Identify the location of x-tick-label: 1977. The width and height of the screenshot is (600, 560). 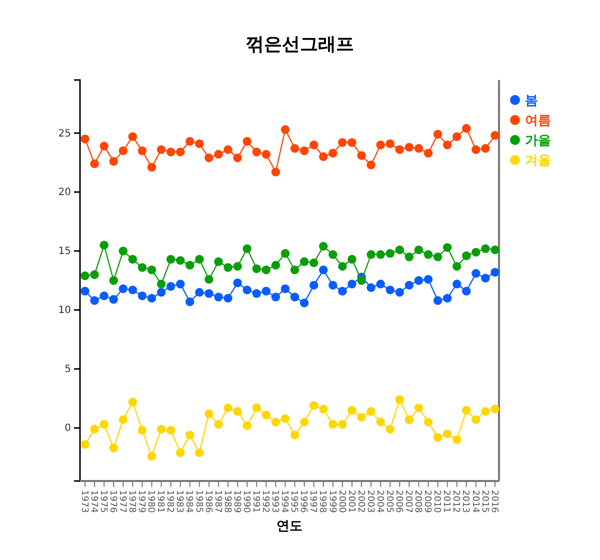
(121, 501).